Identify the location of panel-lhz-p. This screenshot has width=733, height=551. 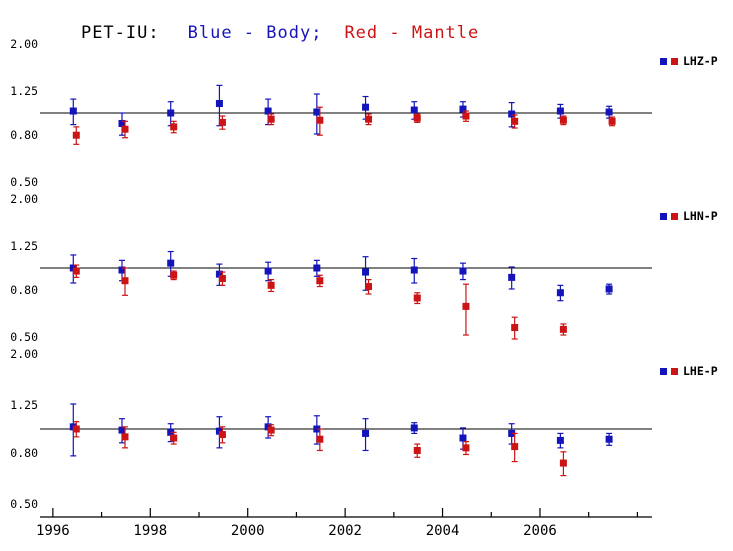
(359, 101).